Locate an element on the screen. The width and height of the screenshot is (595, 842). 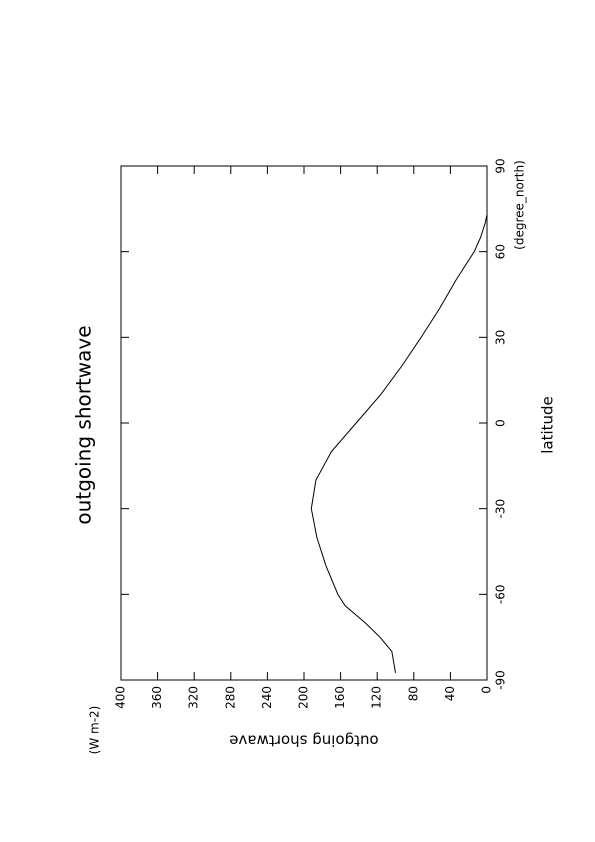
y-tick-label: 120 is located at coordinates (377, 697).